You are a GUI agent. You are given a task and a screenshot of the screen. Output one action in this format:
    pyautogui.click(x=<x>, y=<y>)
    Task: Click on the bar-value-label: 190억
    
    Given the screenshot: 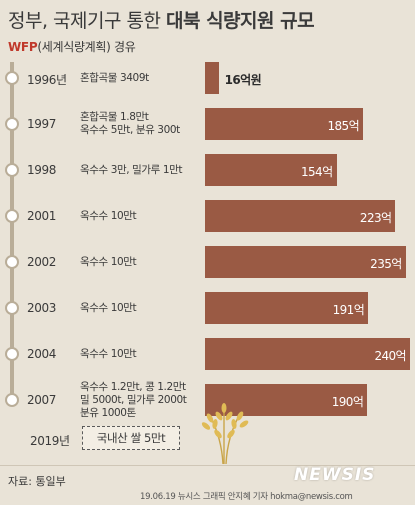 What is the action you would take?
    pyautogui.click(x=347, y=402)
    